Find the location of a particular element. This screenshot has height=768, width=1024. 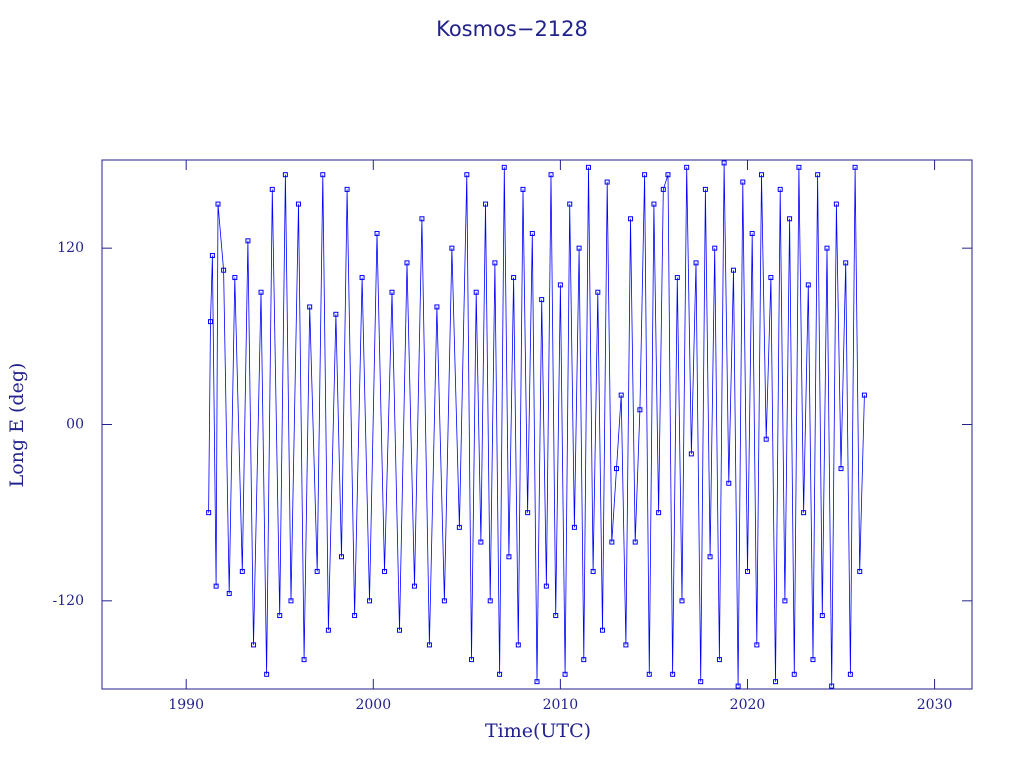

chart-title: Kosmos−2128 is located at coordinates (512, 29).